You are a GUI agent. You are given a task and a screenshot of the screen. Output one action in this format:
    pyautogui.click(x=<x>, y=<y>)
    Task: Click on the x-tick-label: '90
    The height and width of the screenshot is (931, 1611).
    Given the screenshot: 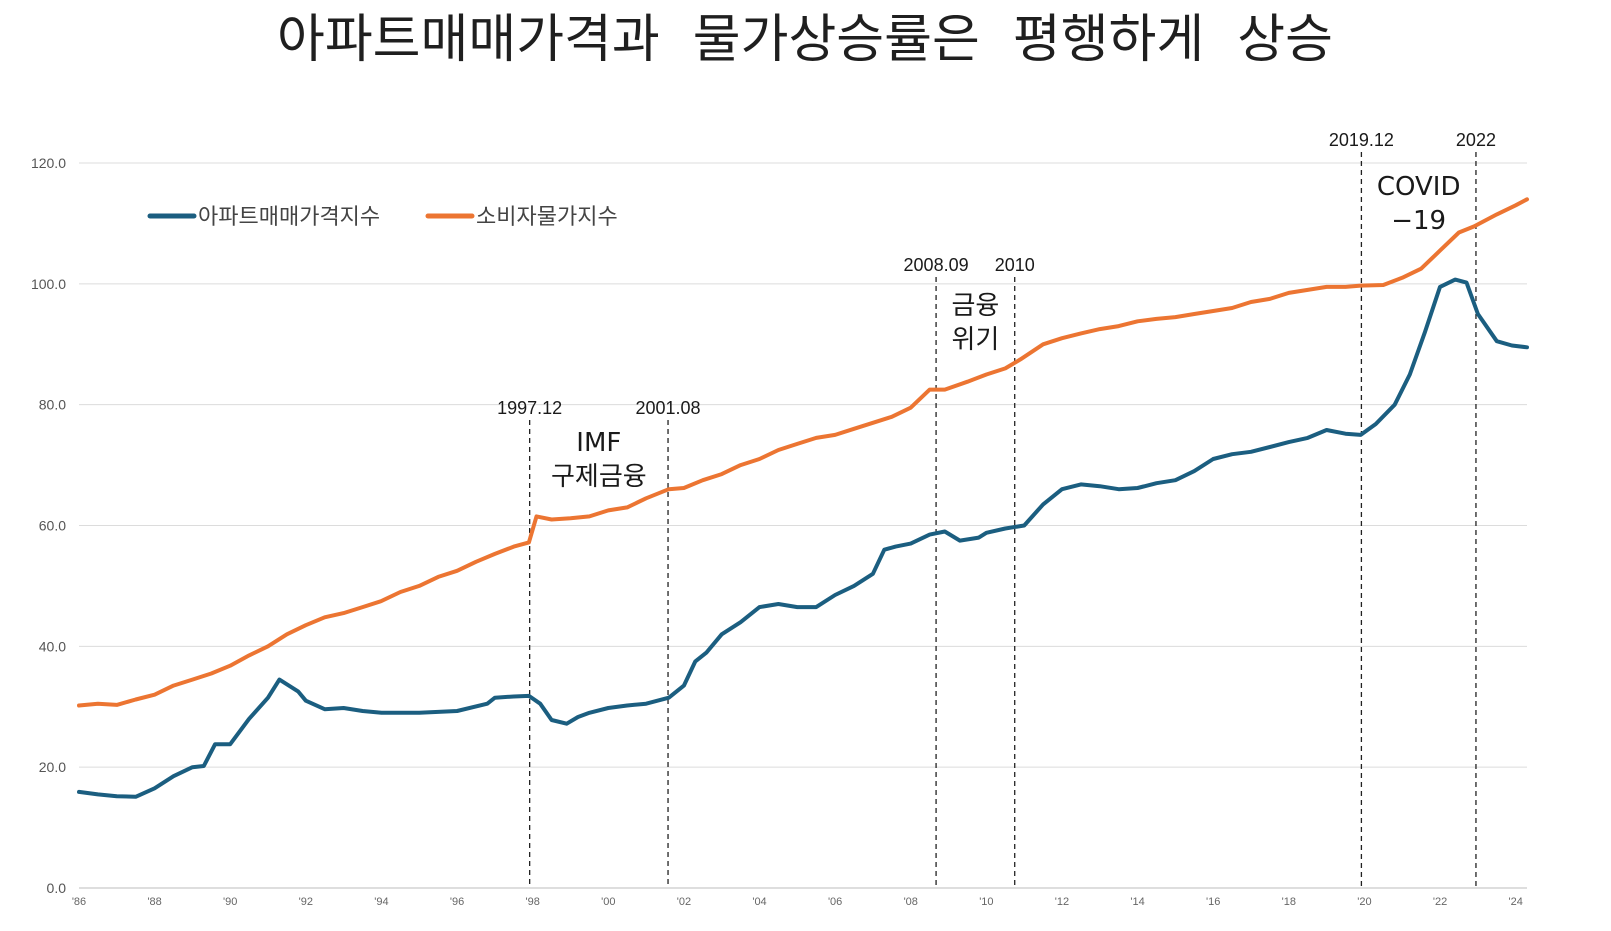 What is the action you would take?
    pyautogui.click(x=230, y=902)
    